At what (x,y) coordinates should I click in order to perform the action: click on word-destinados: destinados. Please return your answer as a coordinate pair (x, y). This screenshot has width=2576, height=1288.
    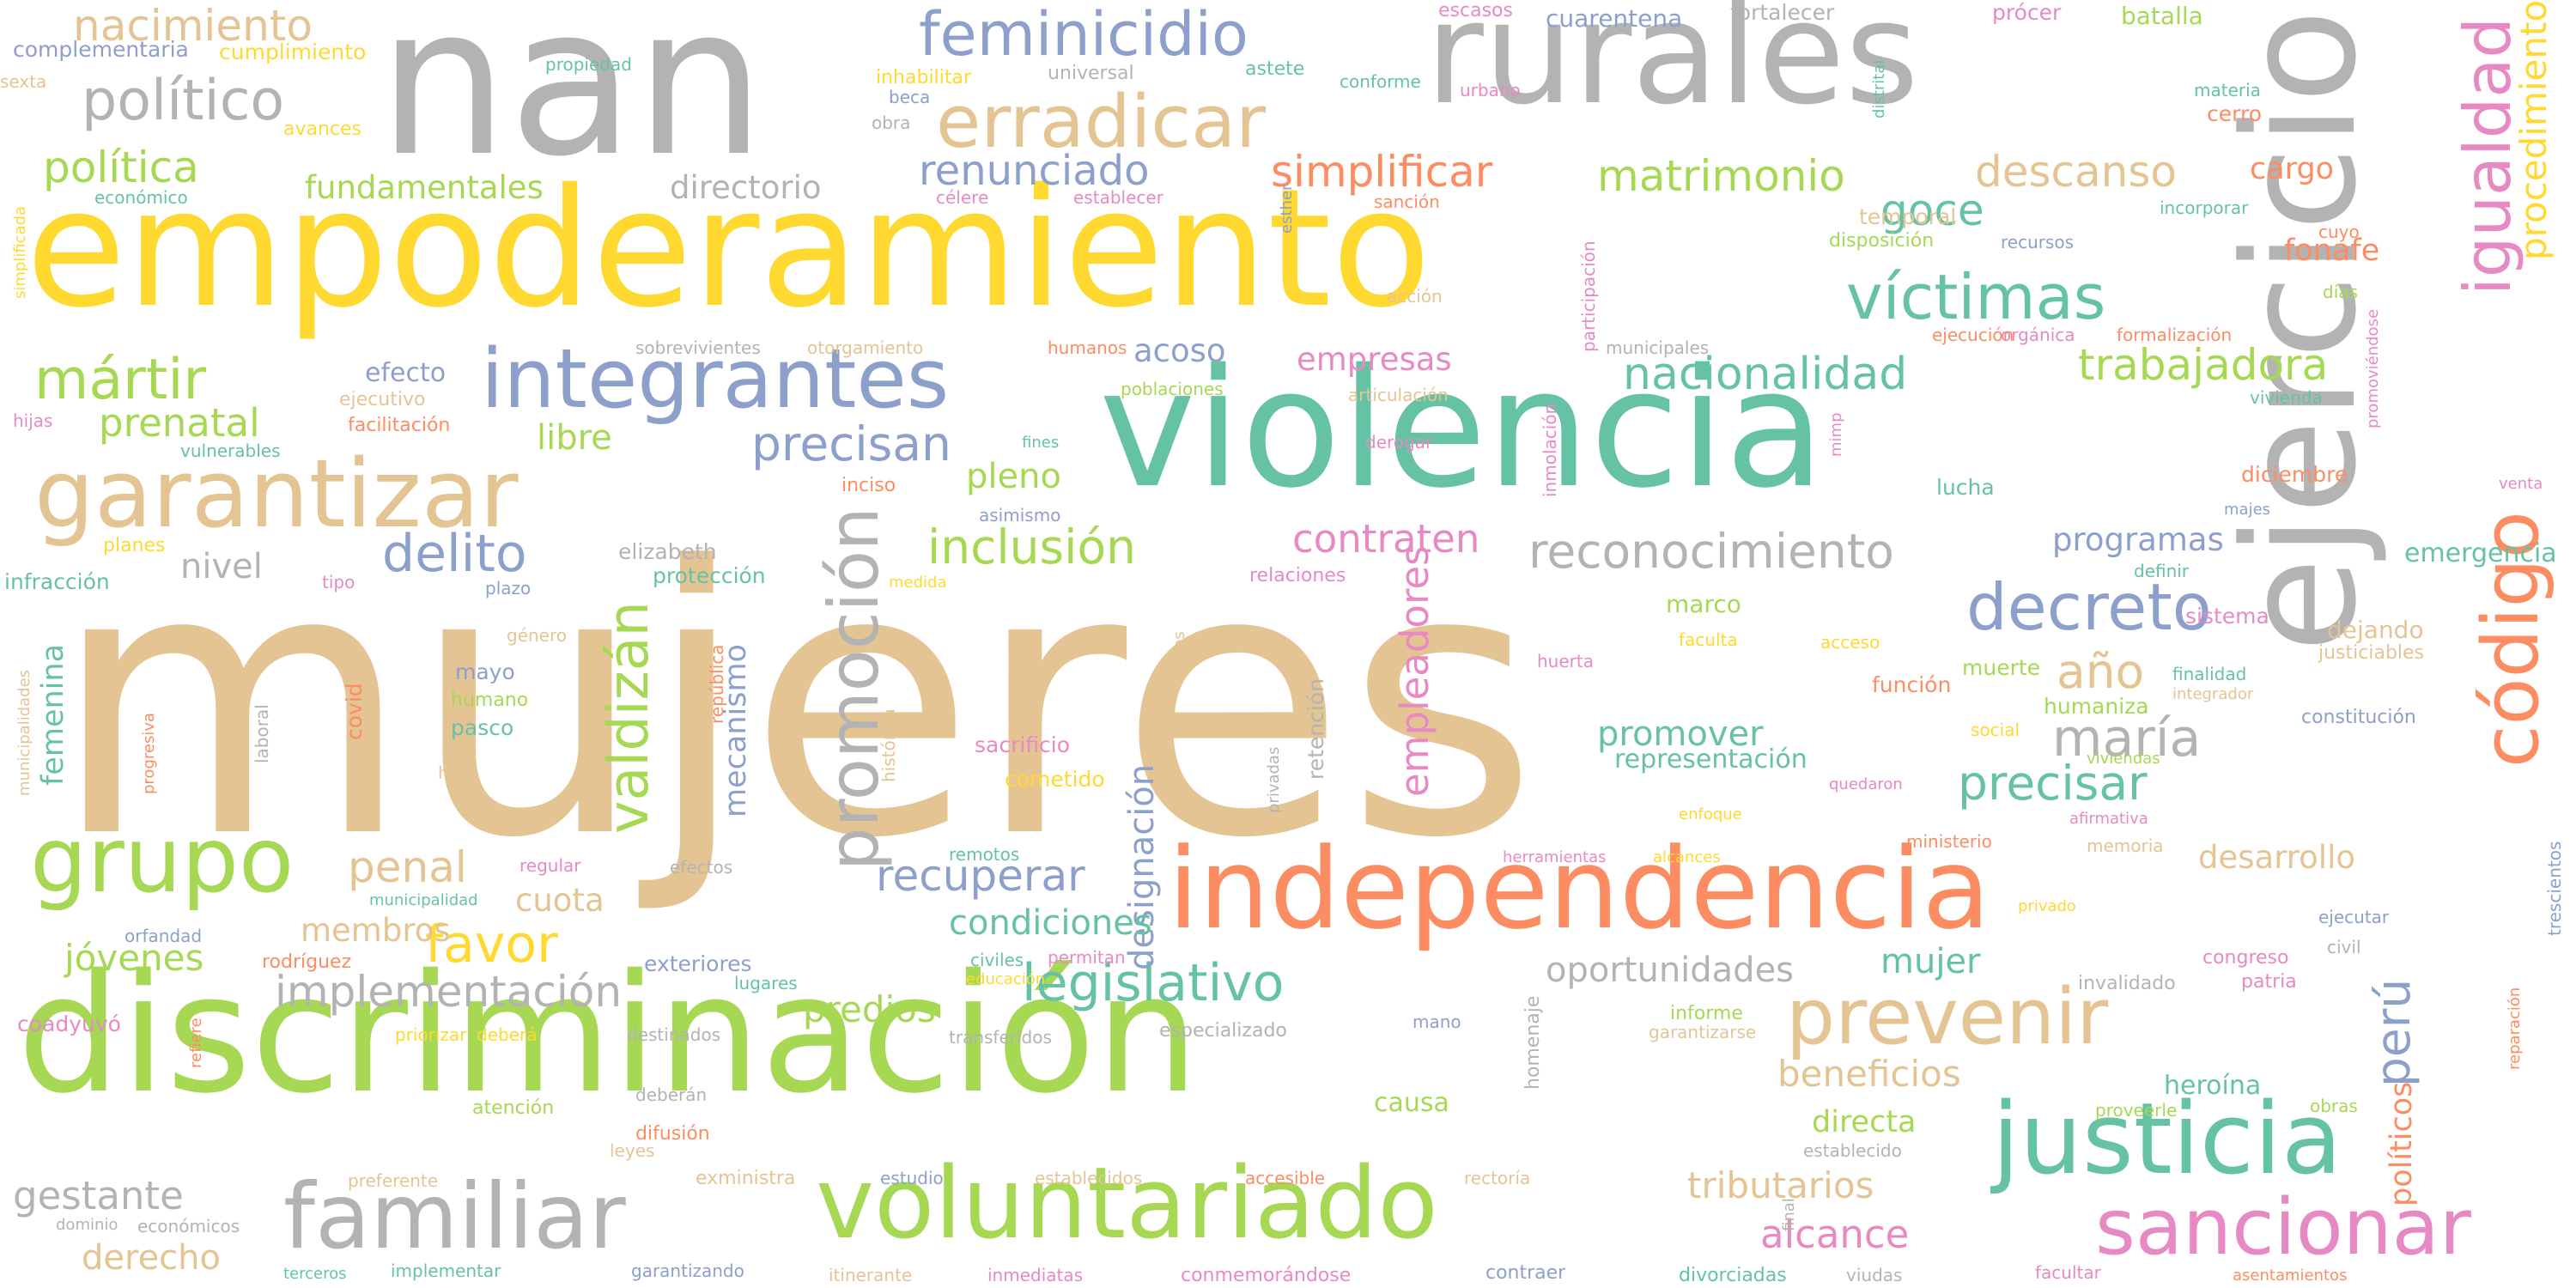
    Looking at the image, I should click on (674, 1034).